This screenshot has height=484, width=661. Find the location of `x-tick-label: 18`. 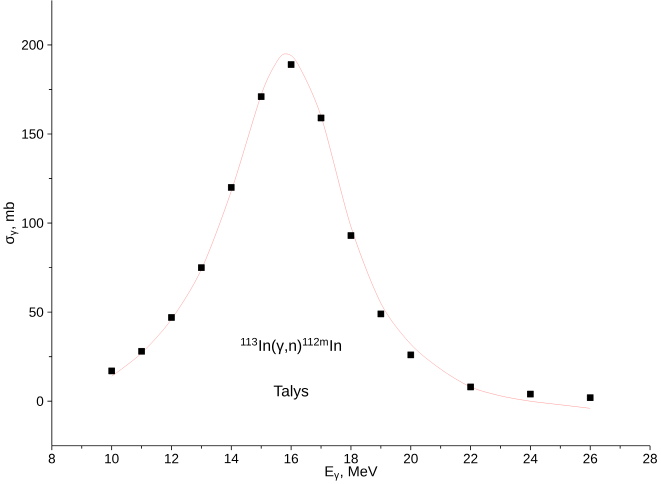

x-tick-label: 18 is located at coordinates (351, 459).